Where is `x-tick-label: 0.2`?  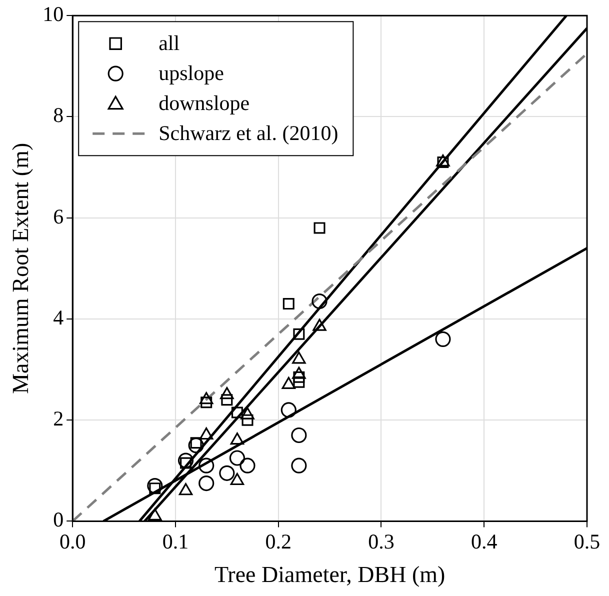
x-tick-label: 0.2 is located at coordinates (278, 541).